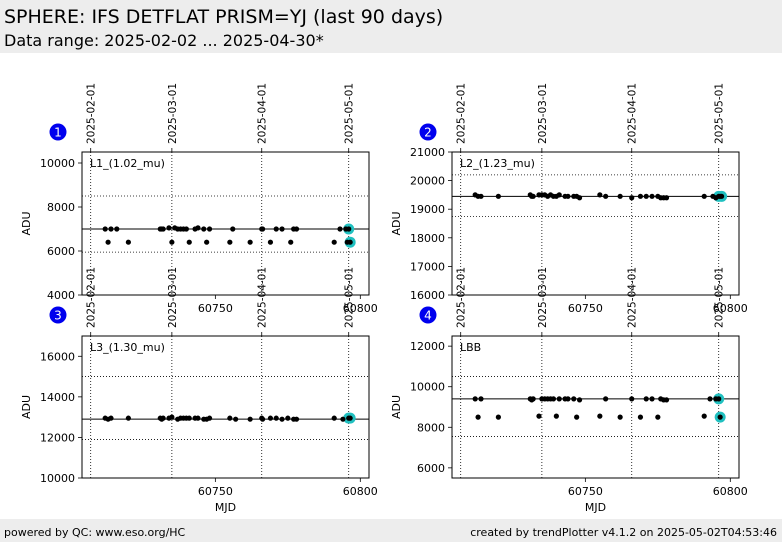  What do you see at coordinates (127, 163) in the screenshot?
I see `panel-label: L1_(1.02_mu)` at bounding box center [127, 163].